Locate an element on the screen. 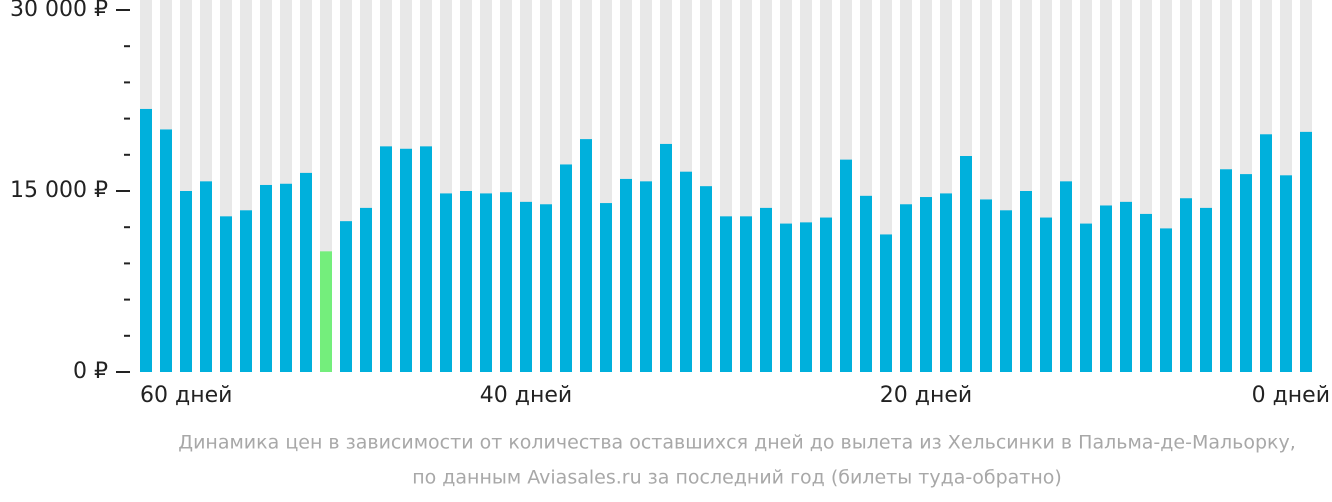  y-tick-label: 15 000 ₽ is located at coordinates (59, 190).